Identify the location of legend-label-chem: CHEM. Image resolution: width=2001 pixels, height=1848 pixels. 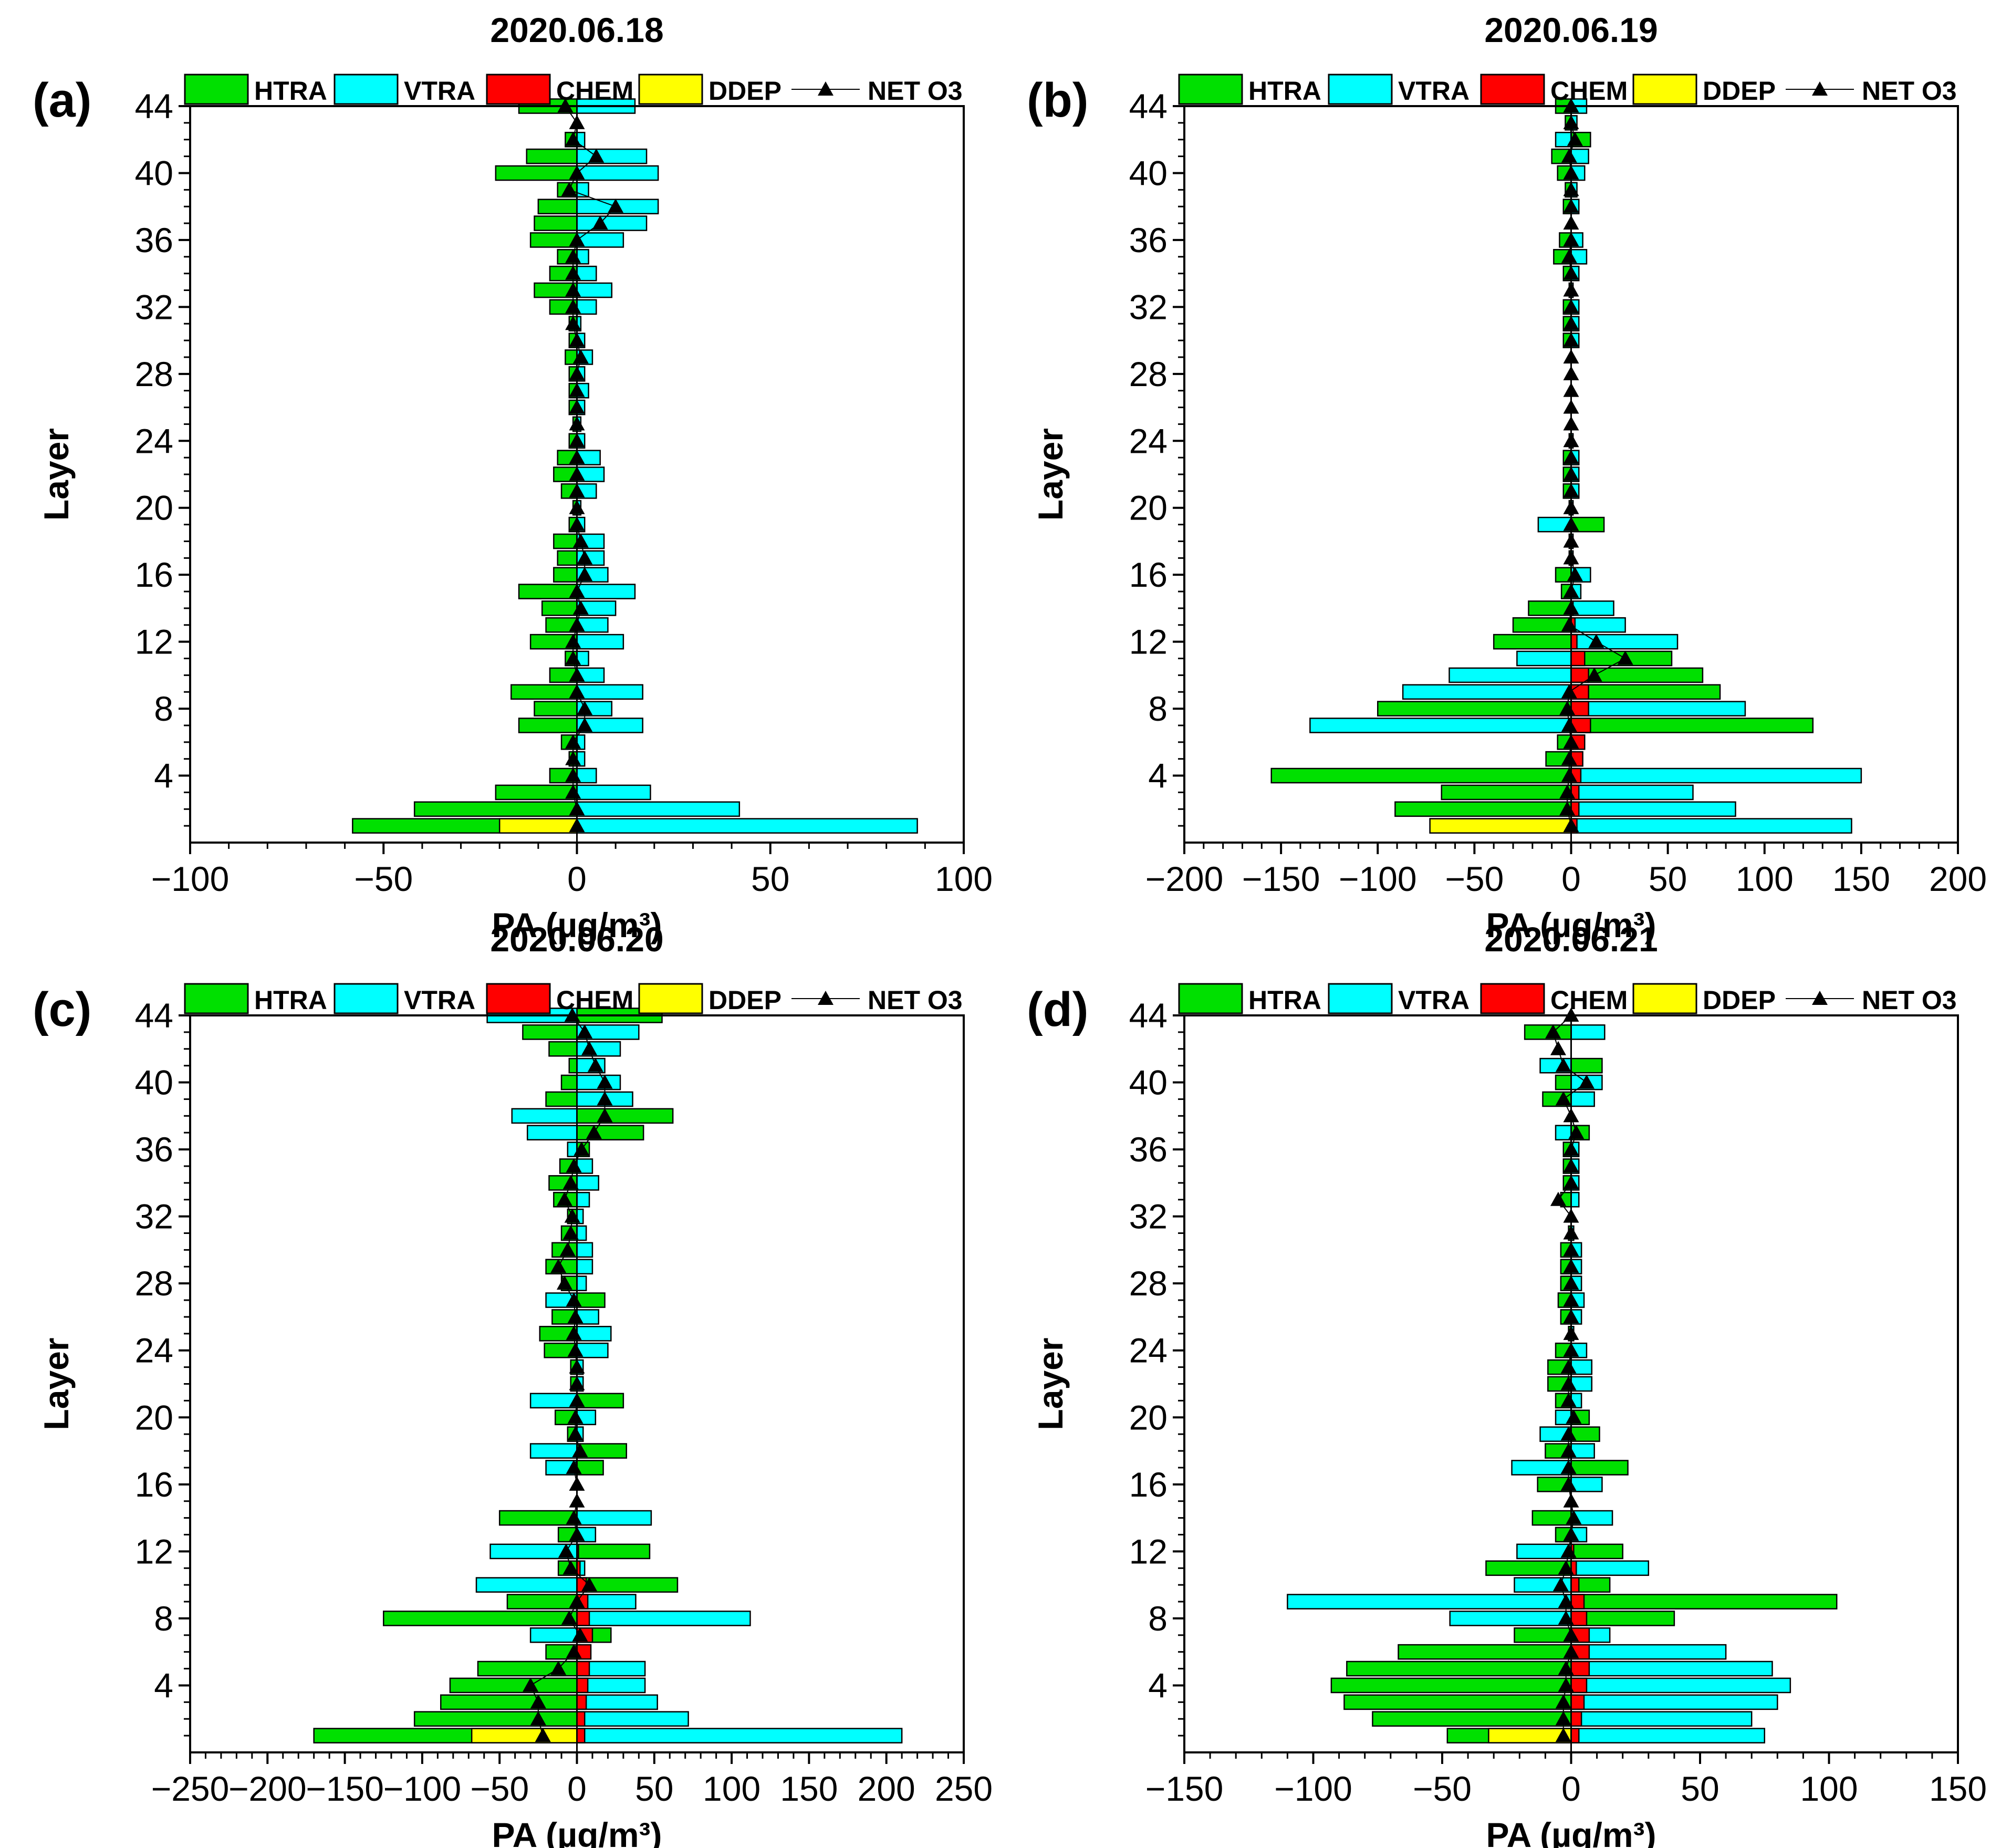
(1589, 91).